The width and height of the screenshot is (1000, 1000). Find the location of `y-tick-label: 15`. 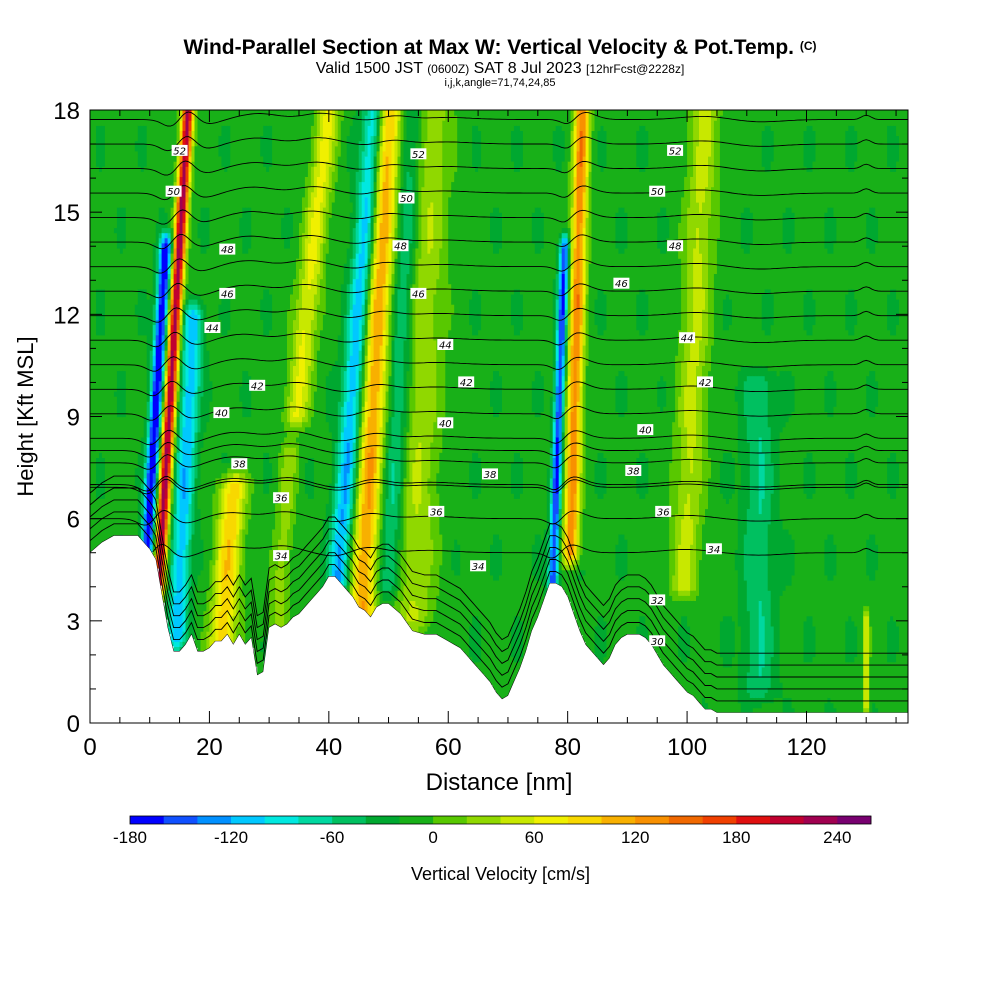

y-tick-label: 15 is located at coordinates (66, 213).